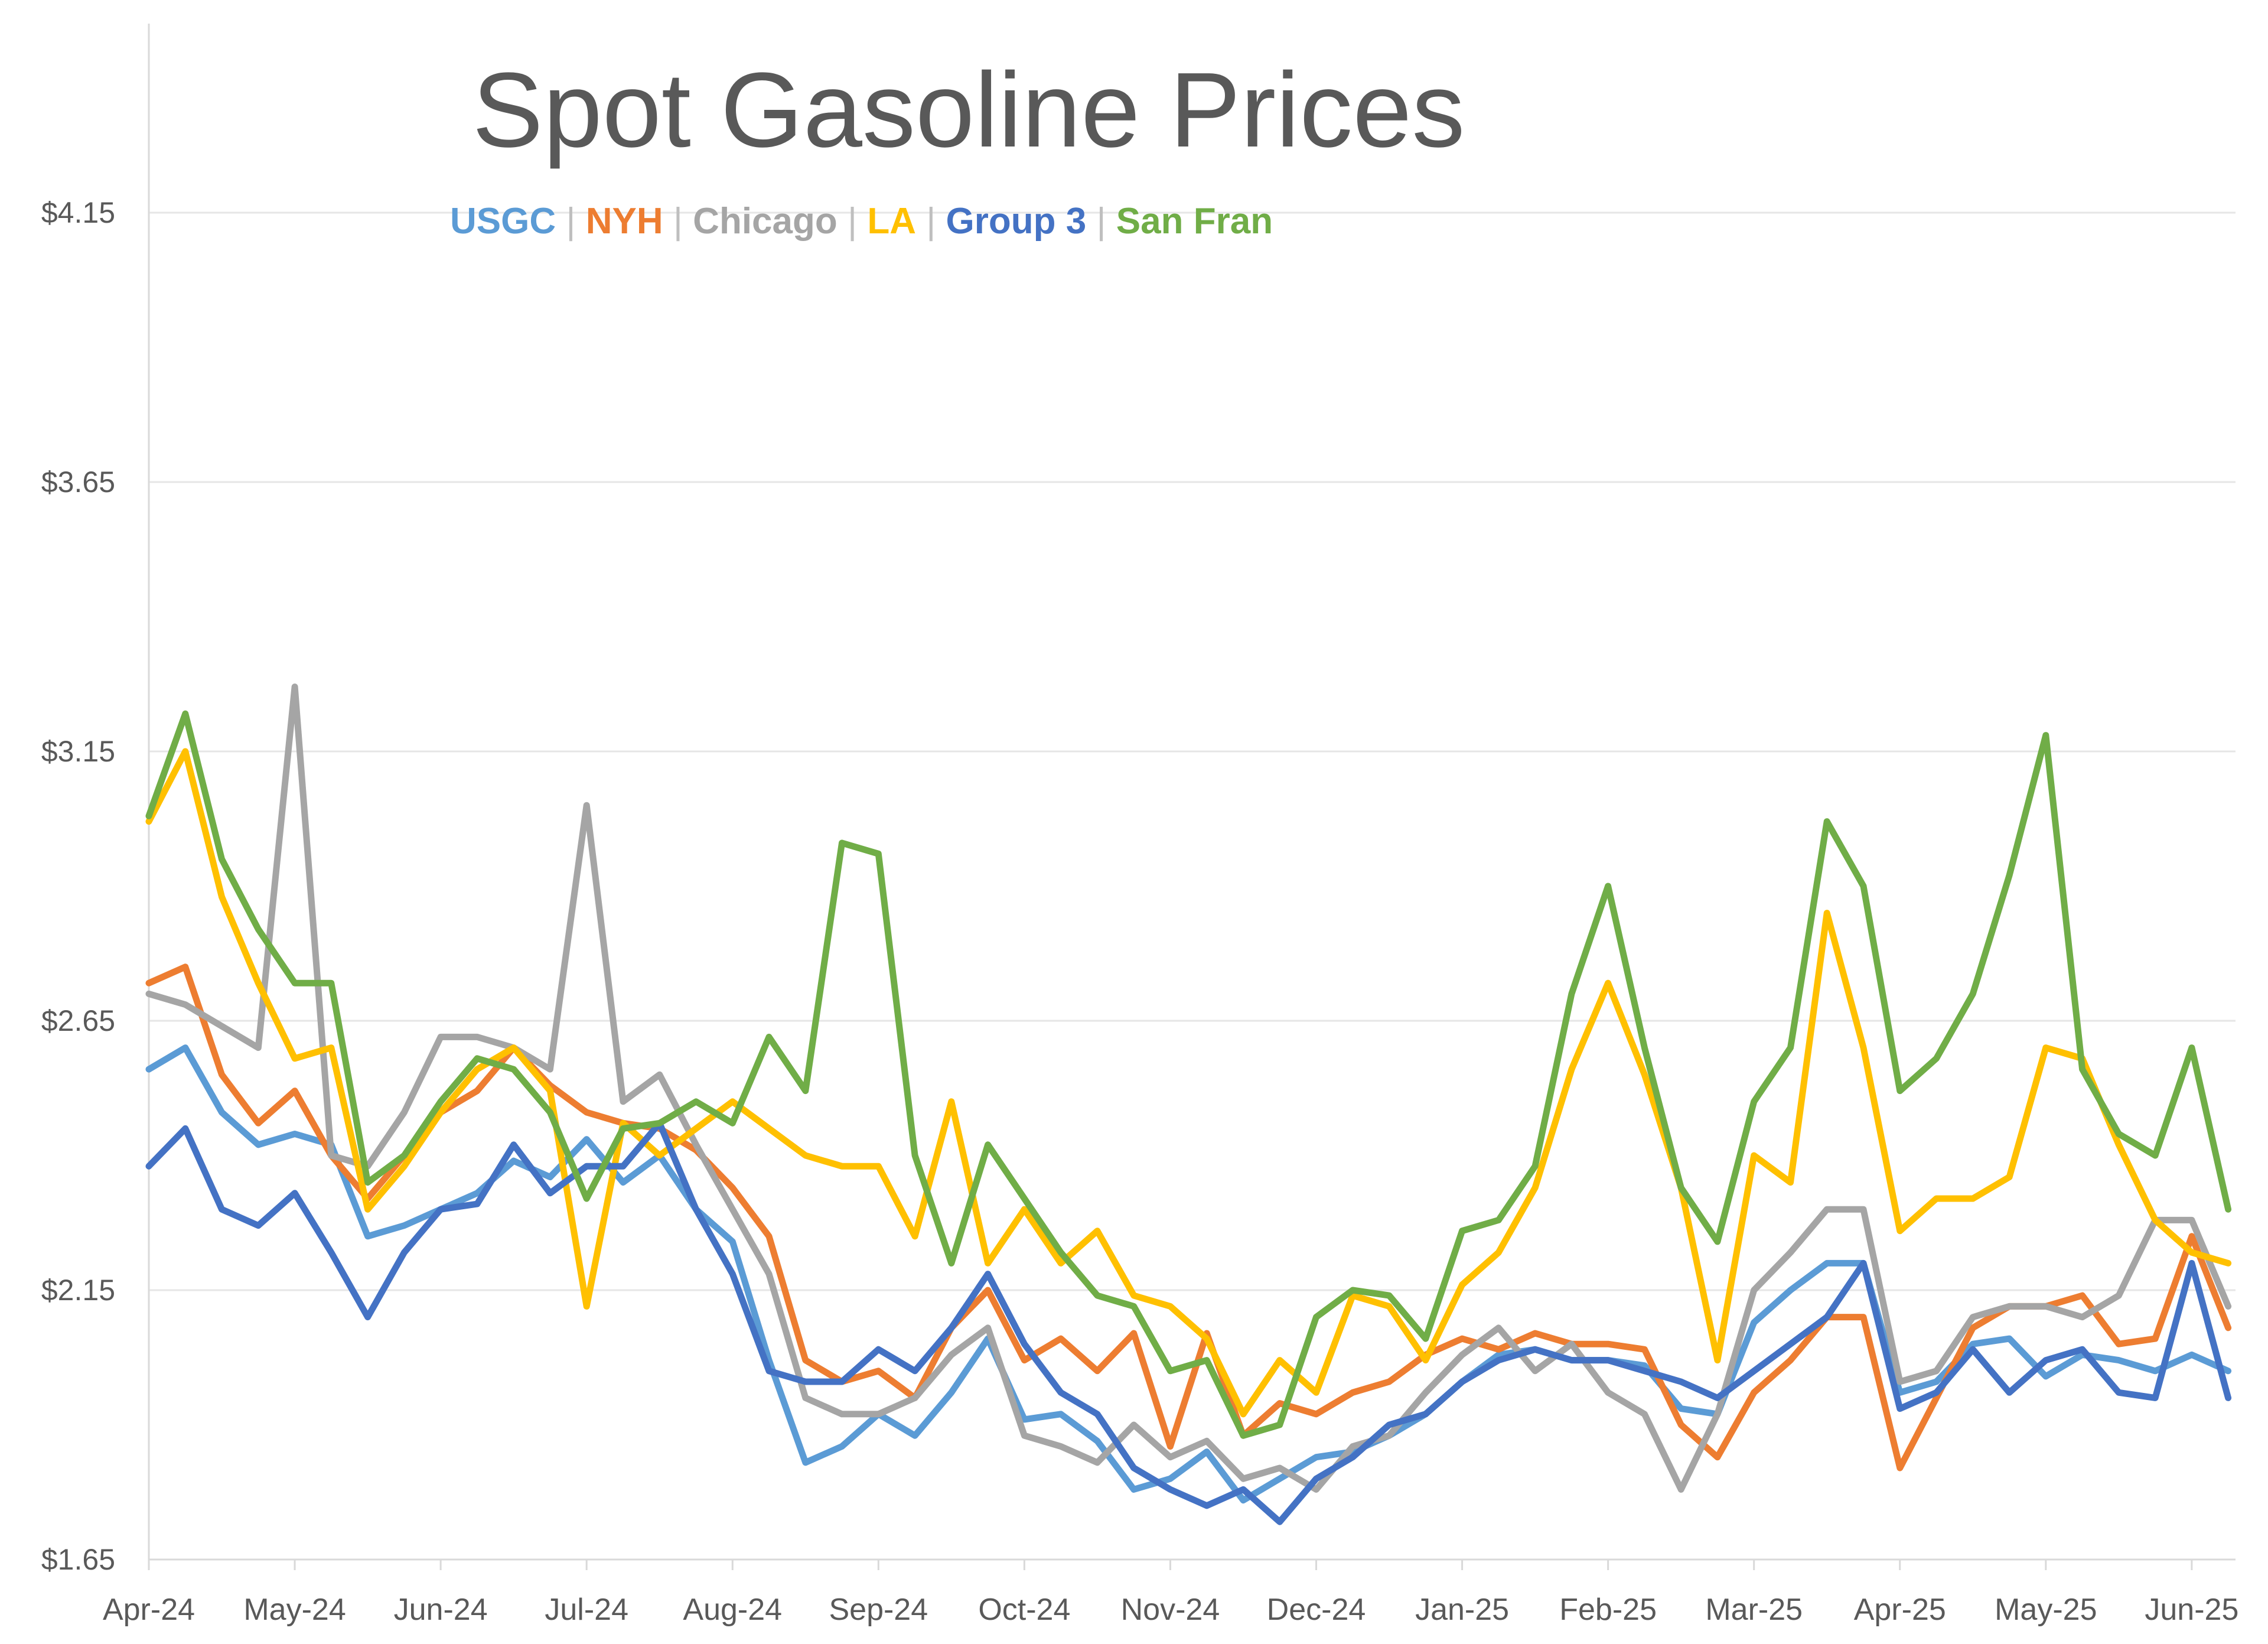  Describe the element at coordinates (1316, 1610) in the screenshot. I see `x-tick-label: Dec-24` at that location.